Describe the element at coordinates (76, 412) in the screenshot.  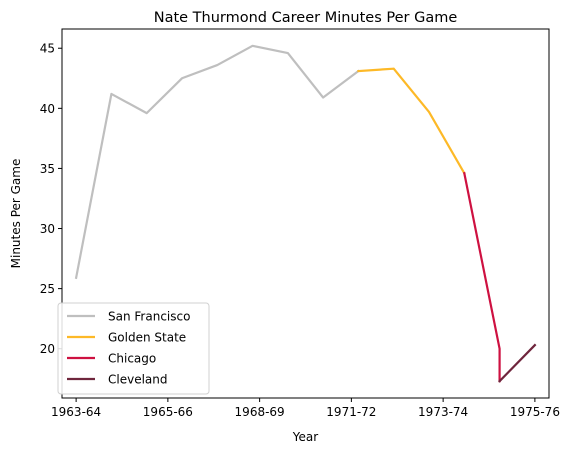
I see `x-tick-label: 1963-64` at that location.